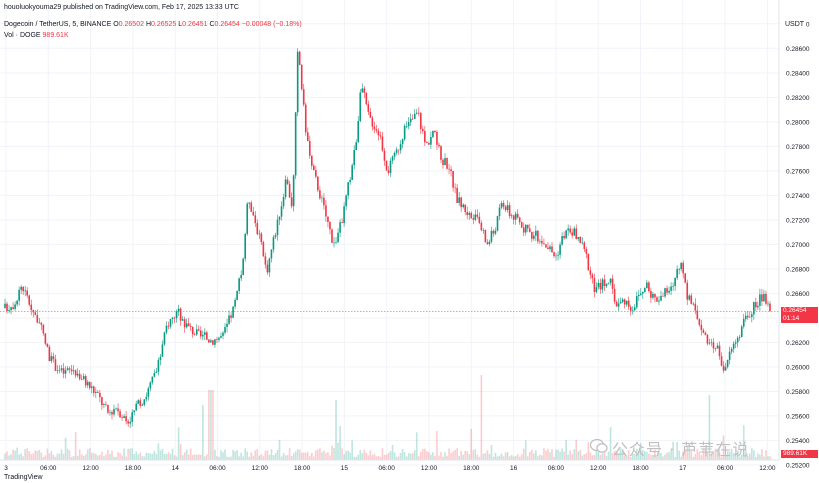 The width and height of the screenshot is (819, 483). Describe the element at coordinates (791, 319) in the screenshot. I see `bar-countdown: 01:14` at that location.